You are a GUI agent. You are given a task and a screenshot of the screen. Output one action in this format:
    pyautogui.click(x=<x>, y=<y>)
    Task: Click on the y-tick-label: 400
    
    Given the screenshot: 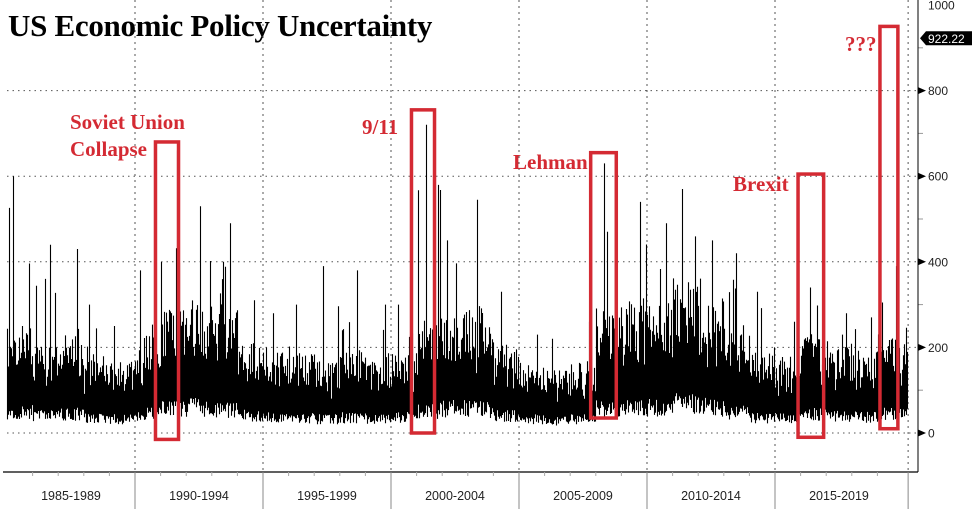 What is the action you would take?
    pyautogui.click(x=938, y=262)
    